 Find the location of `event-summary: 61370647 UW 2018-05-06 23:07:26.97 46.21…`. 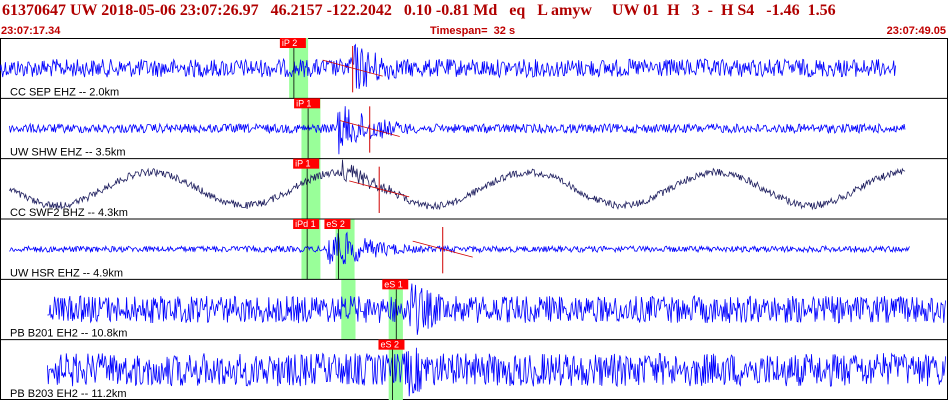

event-summary: 61370647 UW 2018-05-06 23:07:26.97 46.21… is located at coordinates (419, 10).